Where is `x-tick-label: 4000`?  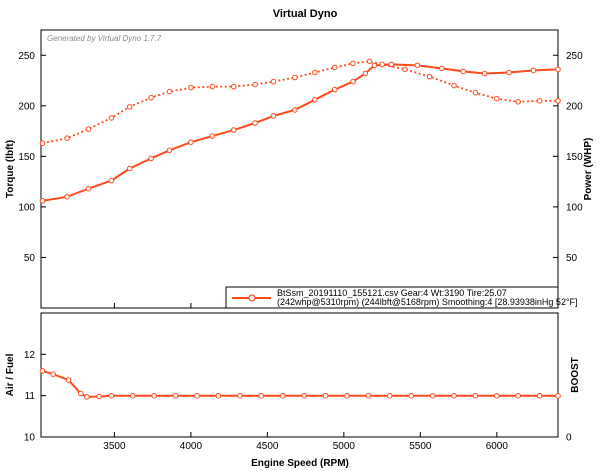
x-tick-label: 4000 is located at coordinates (191, 446).